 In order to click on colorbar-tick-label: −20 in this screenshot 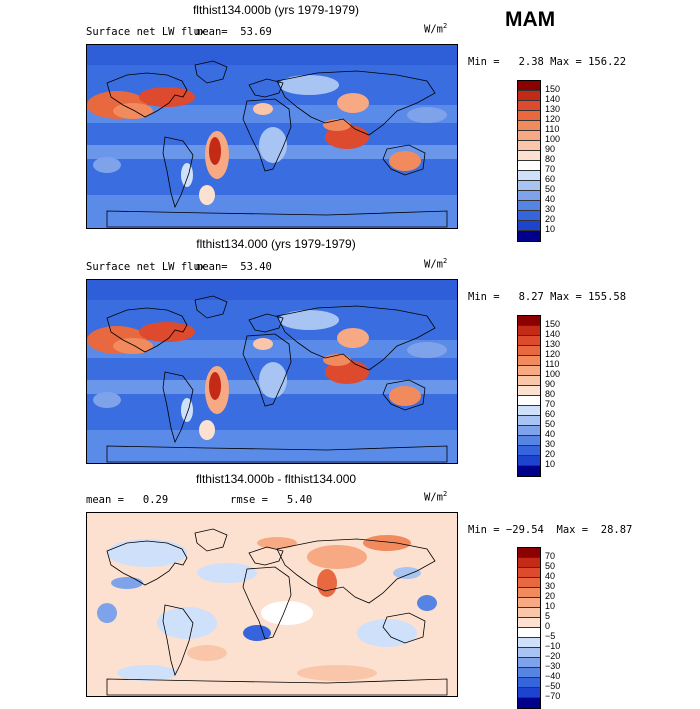, I will do `click(553, 656)`.